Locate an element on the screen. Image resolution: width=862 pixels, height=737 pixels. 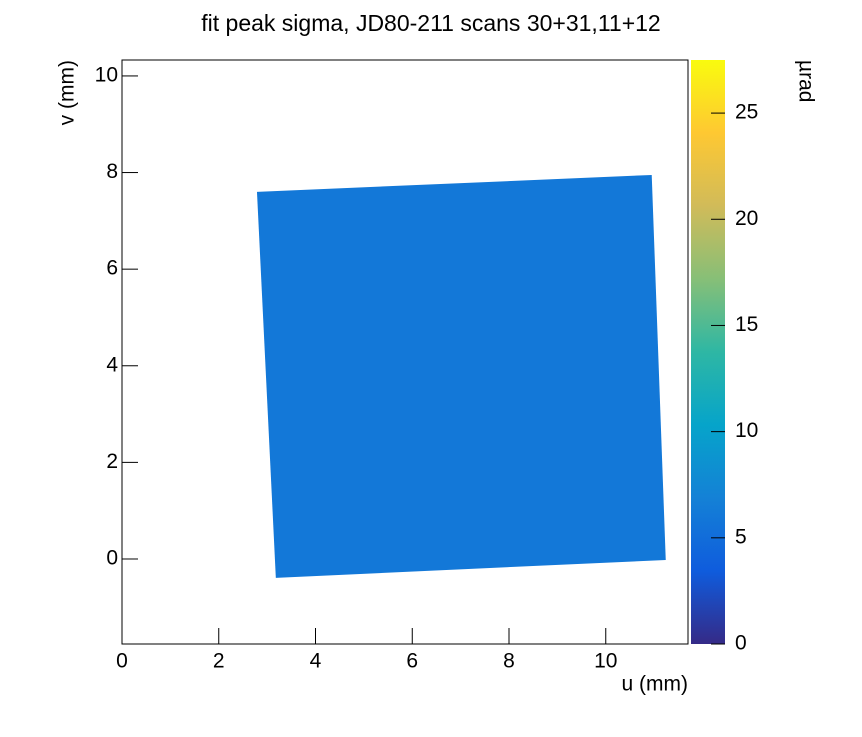
x-tick-label: 0 is located at coordinates (122, 661).